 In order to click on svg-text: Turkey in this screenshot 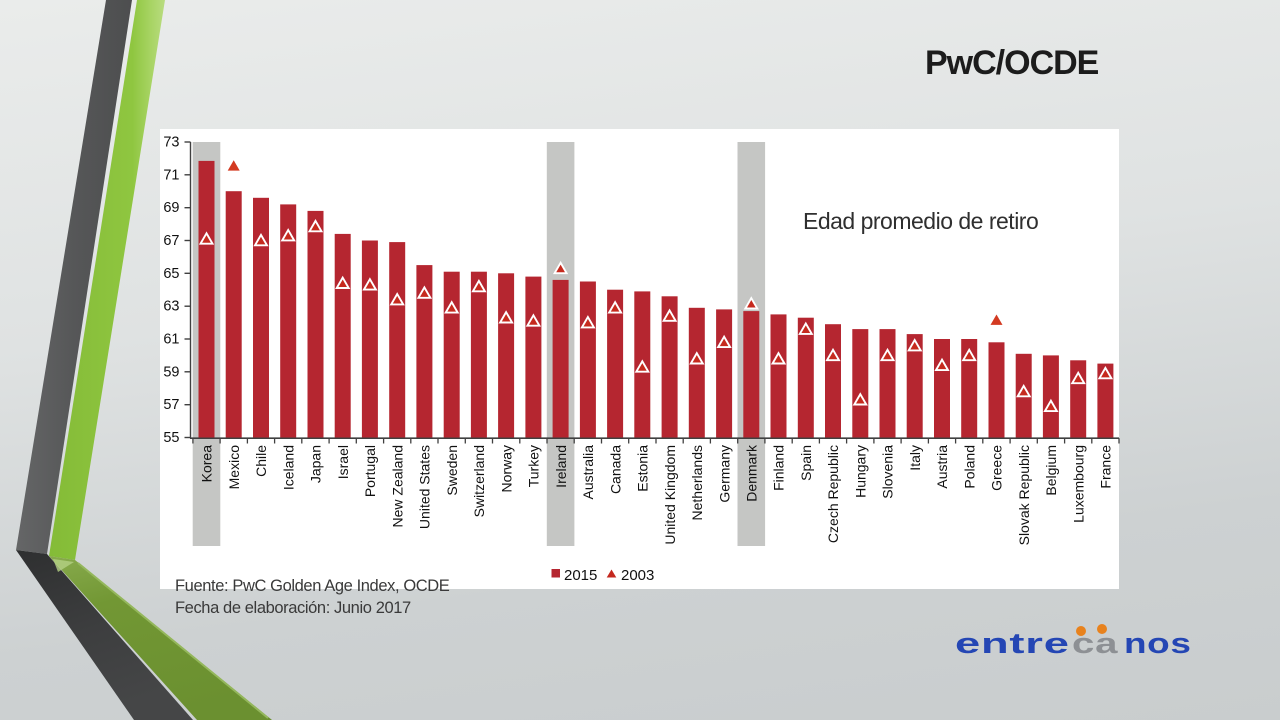, I will do `click(534, 466)`.